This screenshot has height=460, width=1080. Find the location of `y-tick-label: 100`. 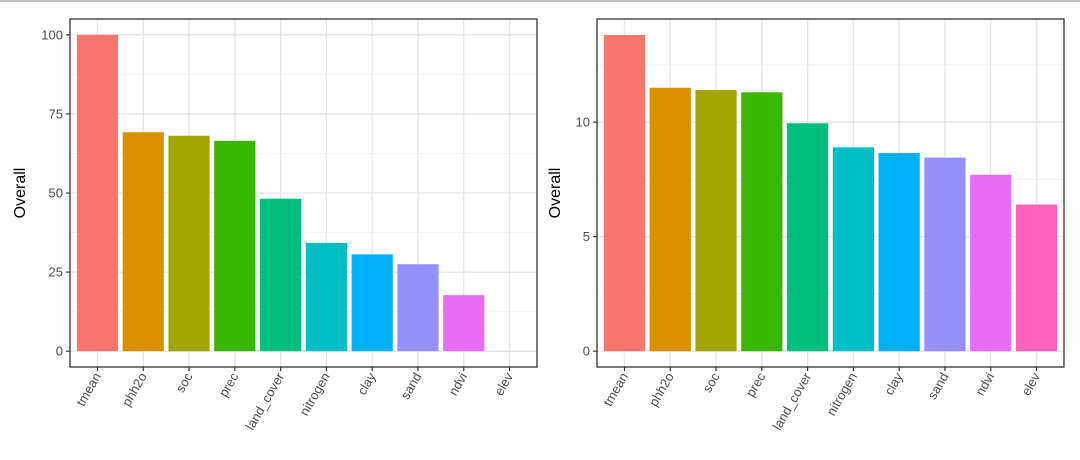

y-tick-label: 100 is located at coordinates (52, 34).